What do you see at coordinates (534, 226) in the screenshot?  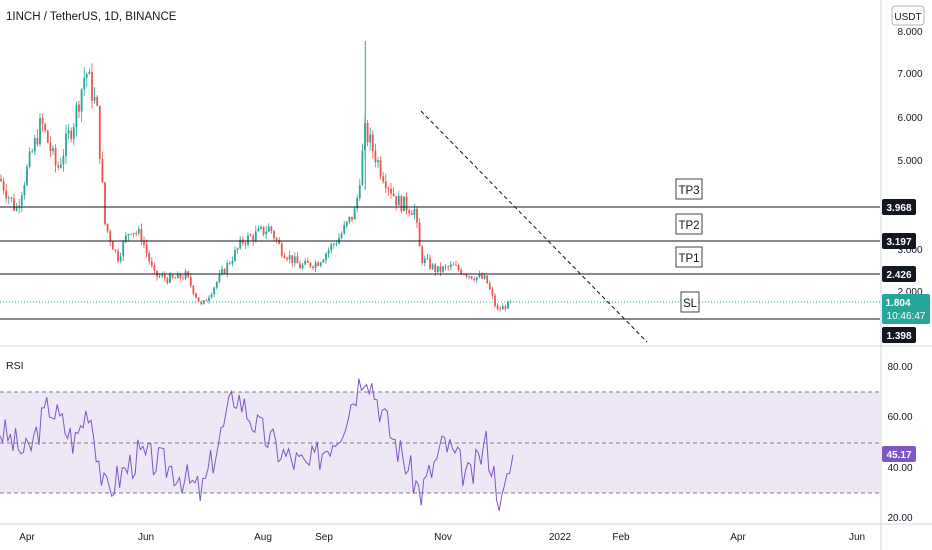 I see `trend-line` at bounding box center [534, 226].